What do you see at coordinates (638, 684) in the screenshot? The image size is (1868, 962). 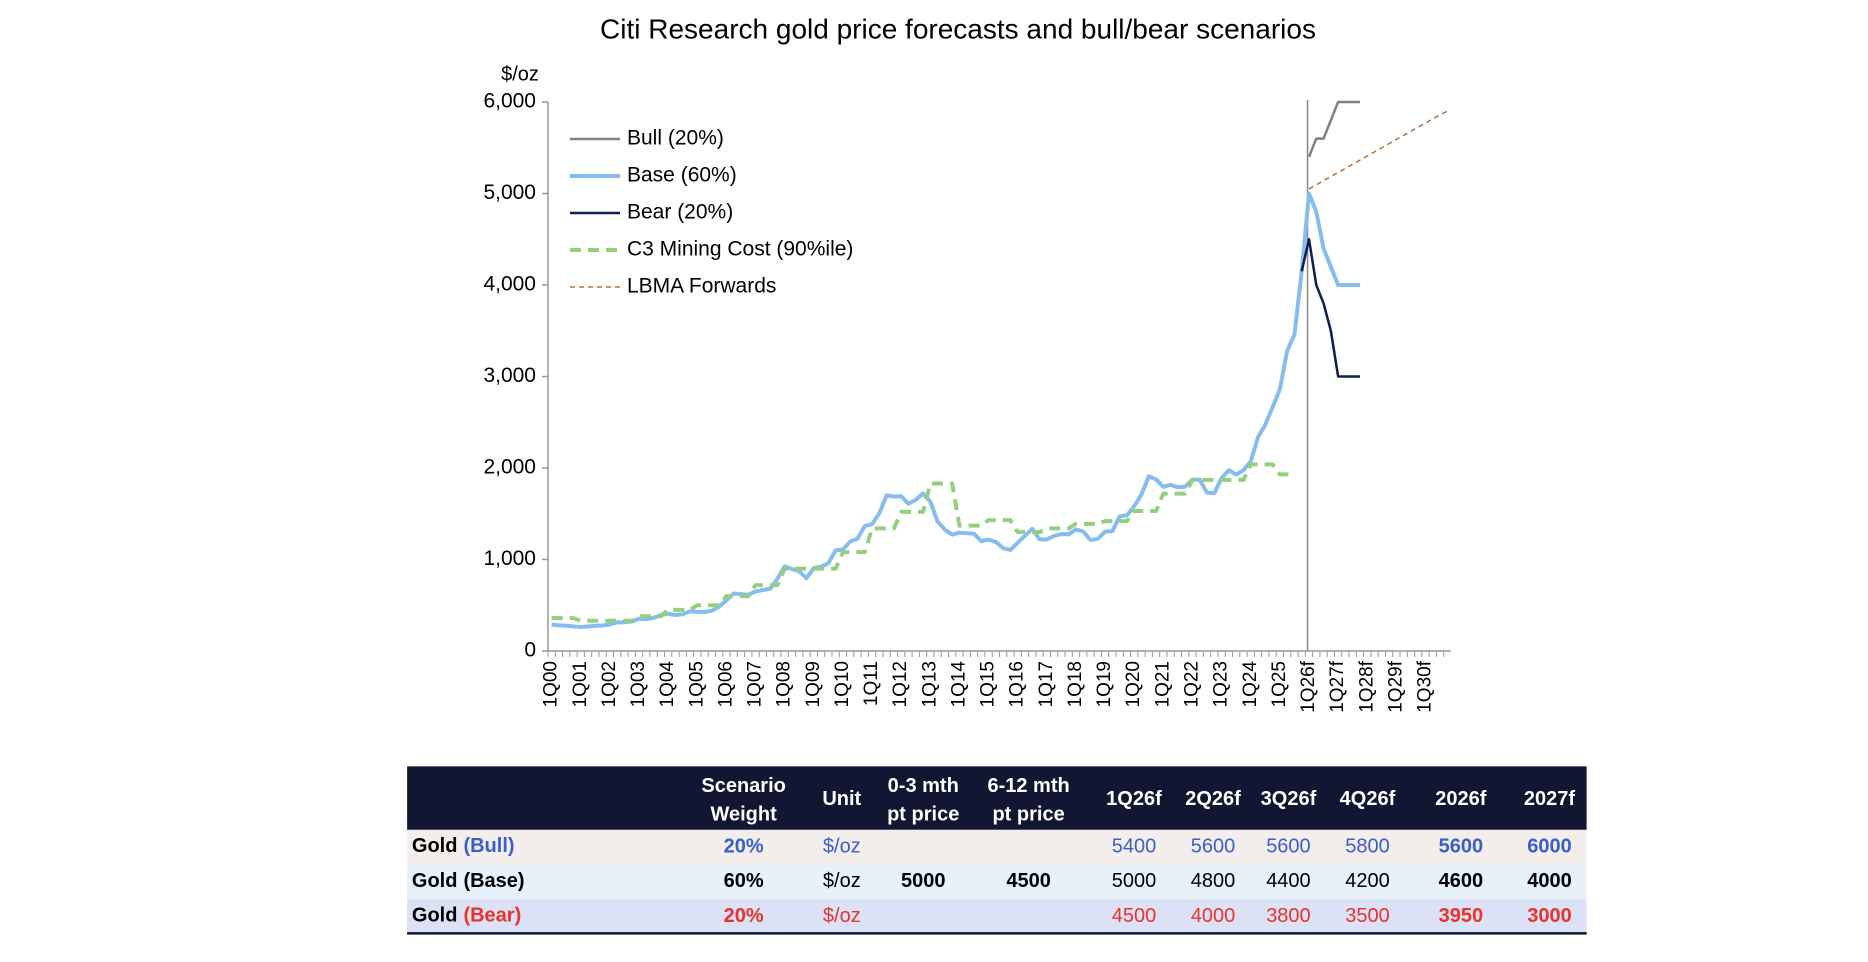 I see `x-tick-label: 1Q03` at bounding box center [638, 684].